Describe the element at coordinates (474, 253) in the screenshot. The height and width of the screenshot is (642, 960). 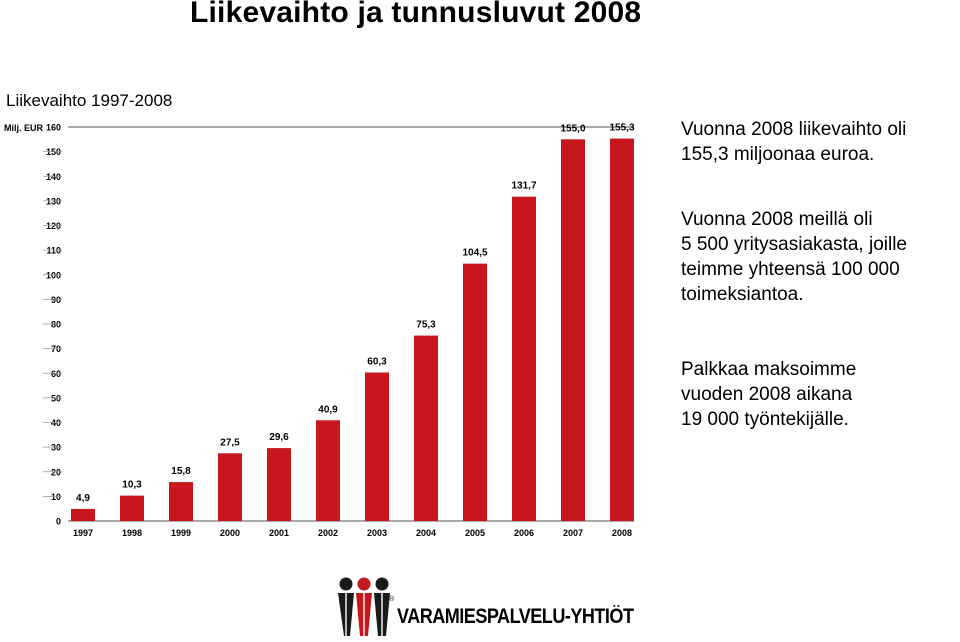
I see `bar-value-label: 104,5` at that location.